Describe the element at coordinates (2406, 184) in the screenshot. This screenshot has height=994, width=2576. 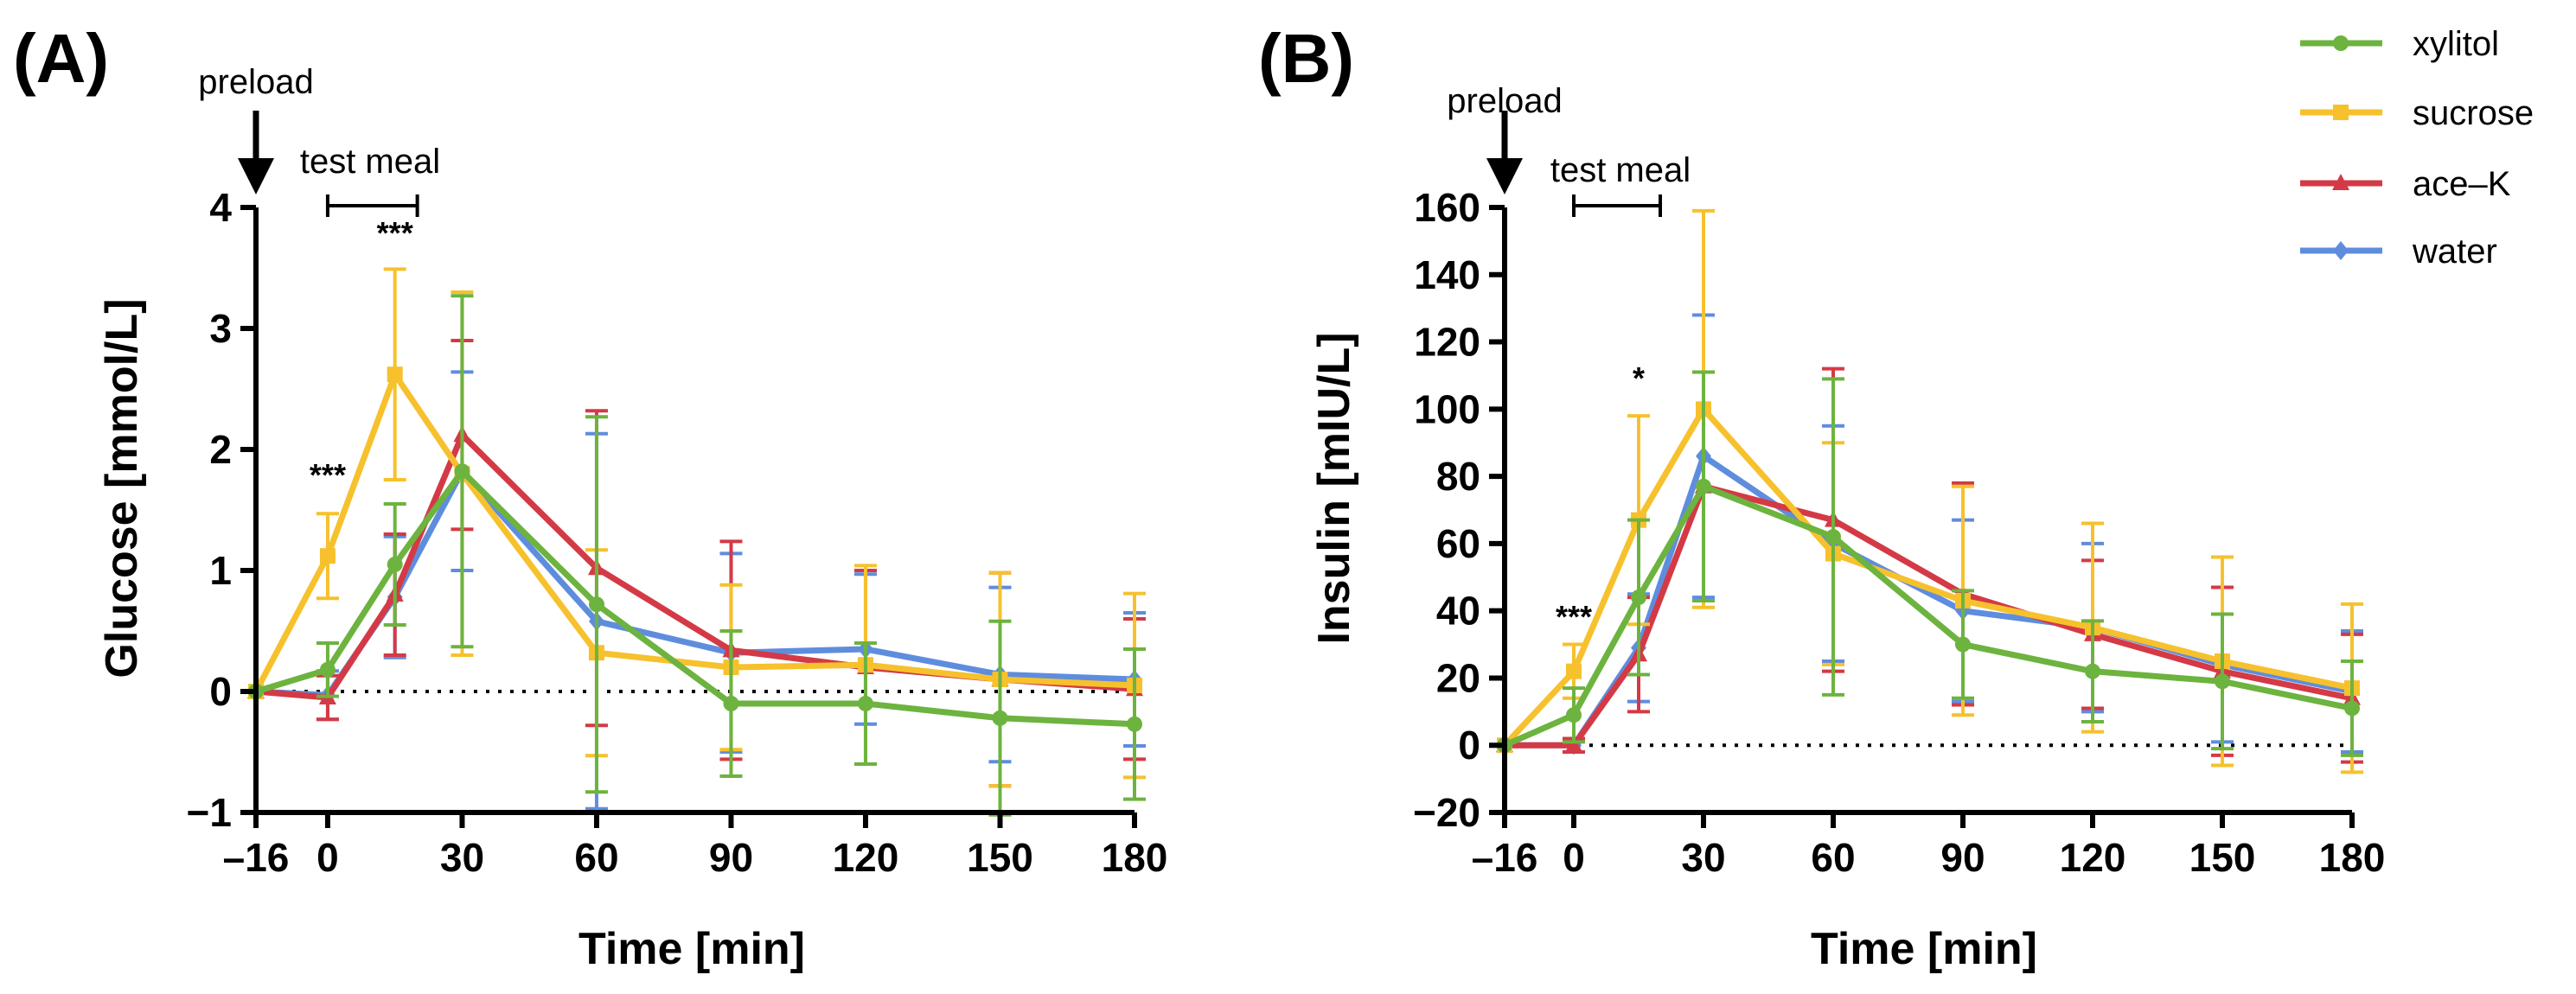
I see `legend-item-ace-k: ace–K` at that location.